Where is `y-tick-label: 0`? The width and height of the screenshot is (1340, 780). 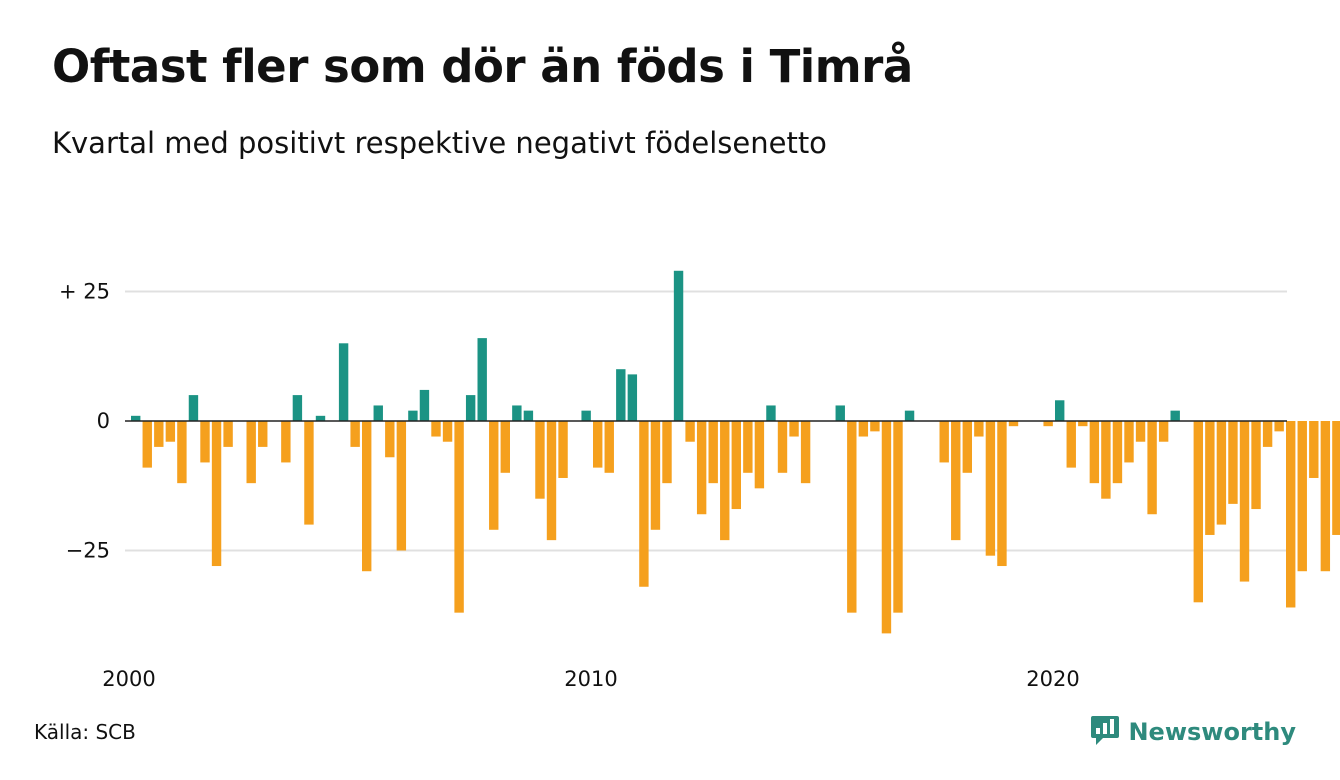 y-tick-label: 0 is located at coordinates (103, 421).